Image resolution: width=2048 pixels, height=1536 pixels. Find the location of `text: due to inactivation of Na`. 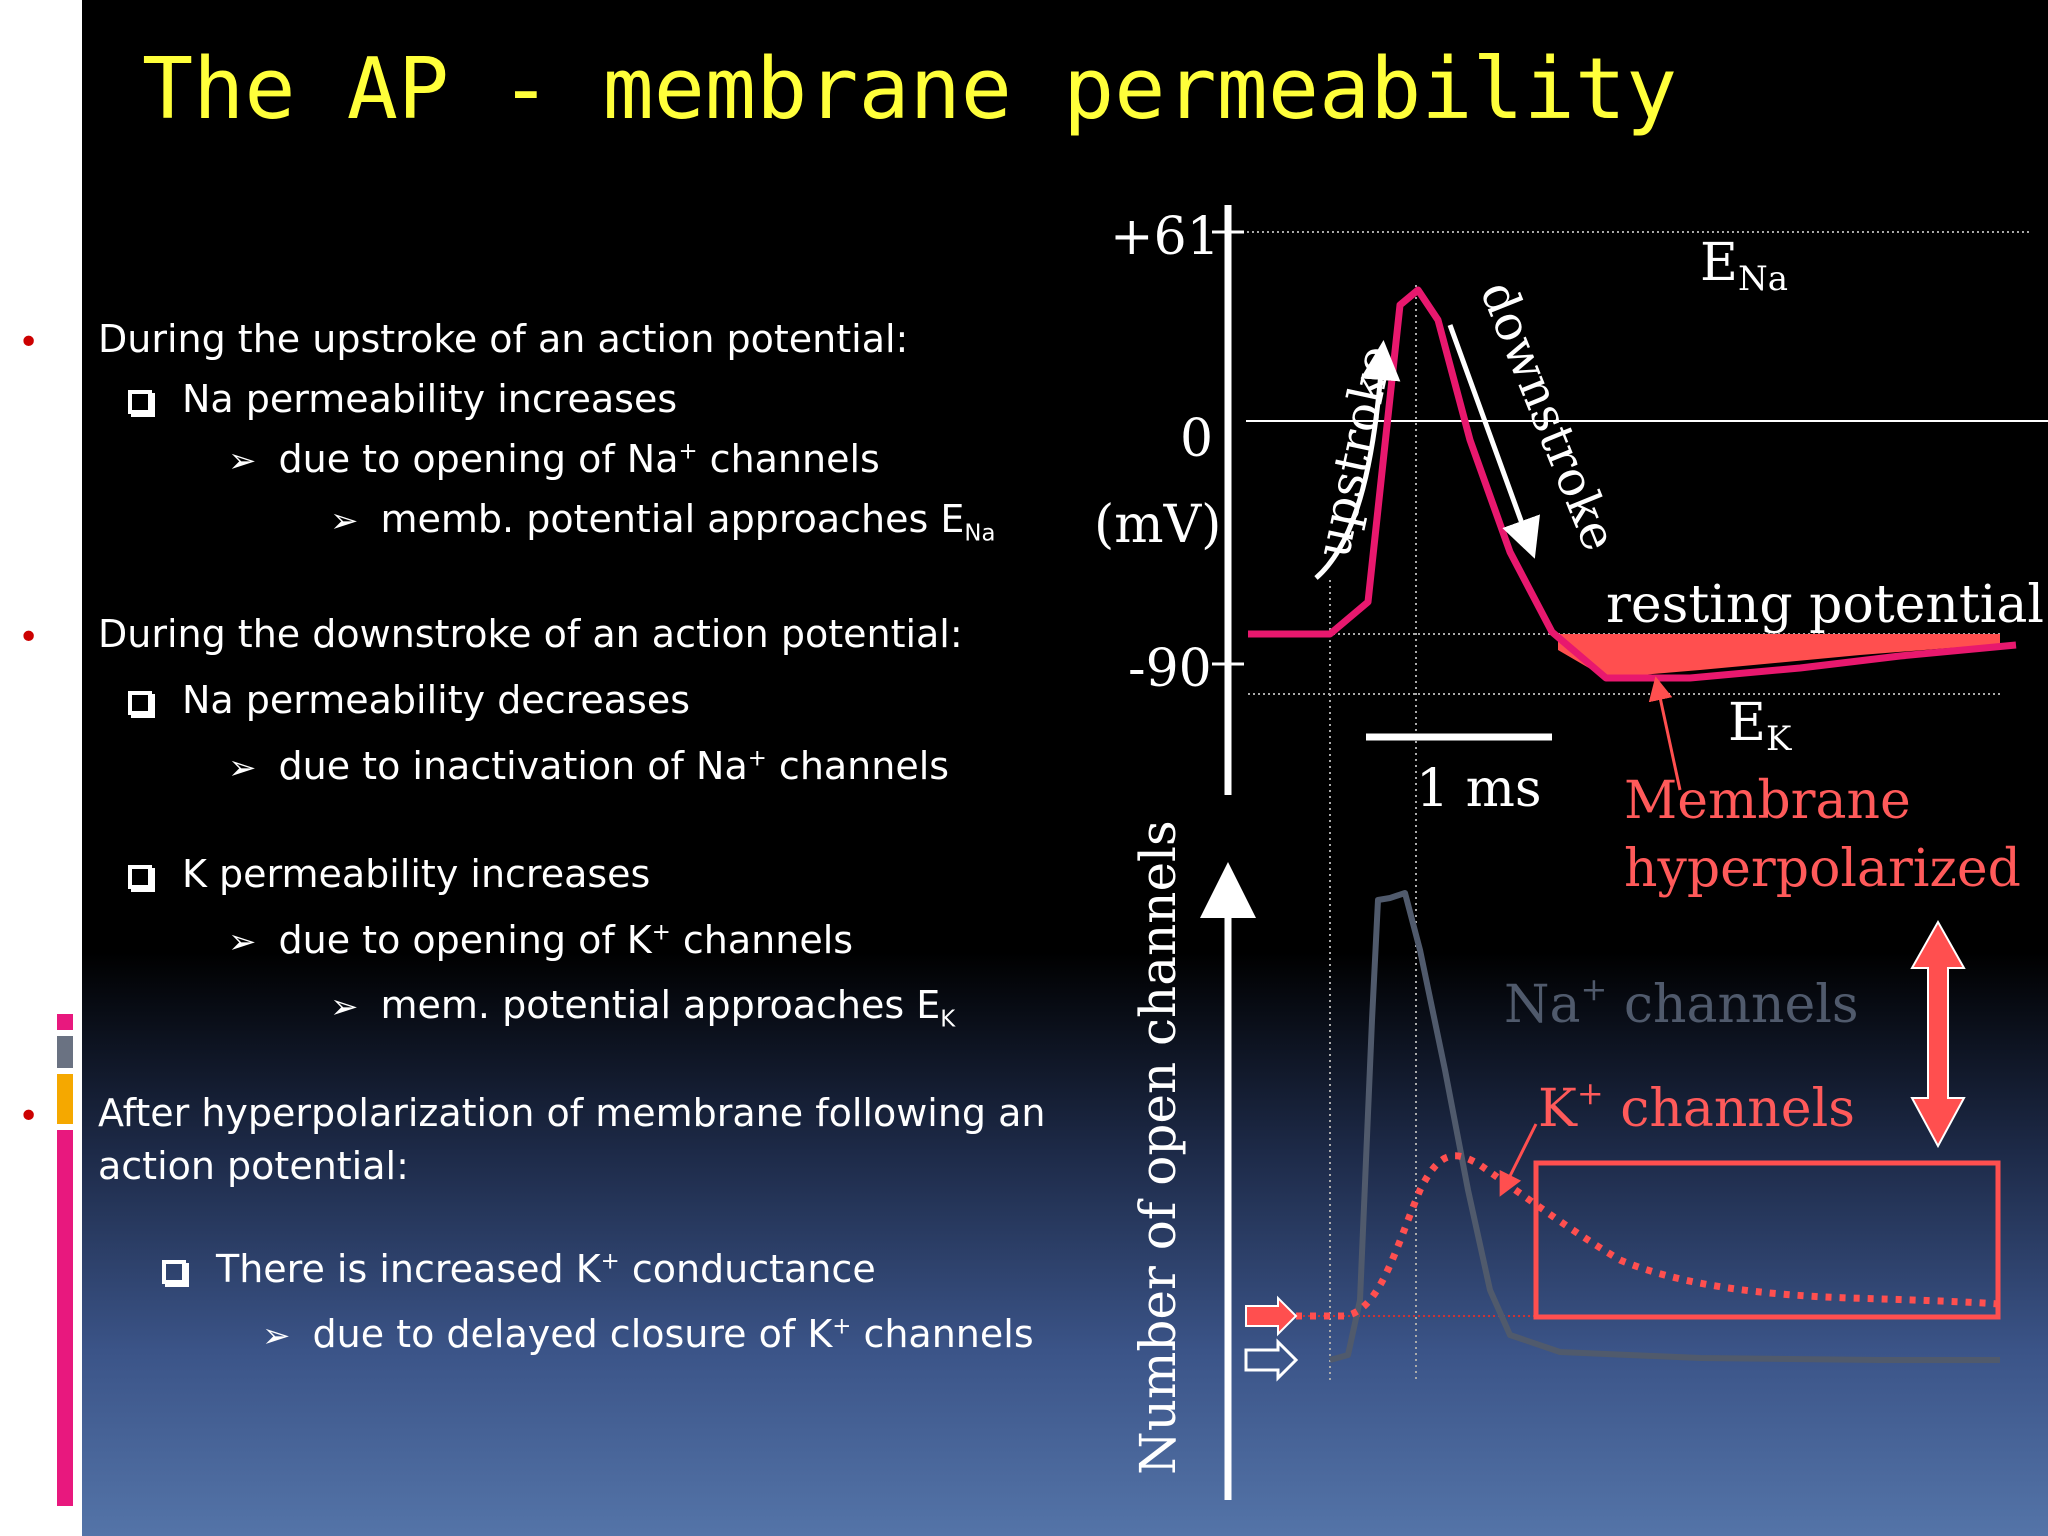

text: due to inactivation of Na is located at coordinates (513, 766).